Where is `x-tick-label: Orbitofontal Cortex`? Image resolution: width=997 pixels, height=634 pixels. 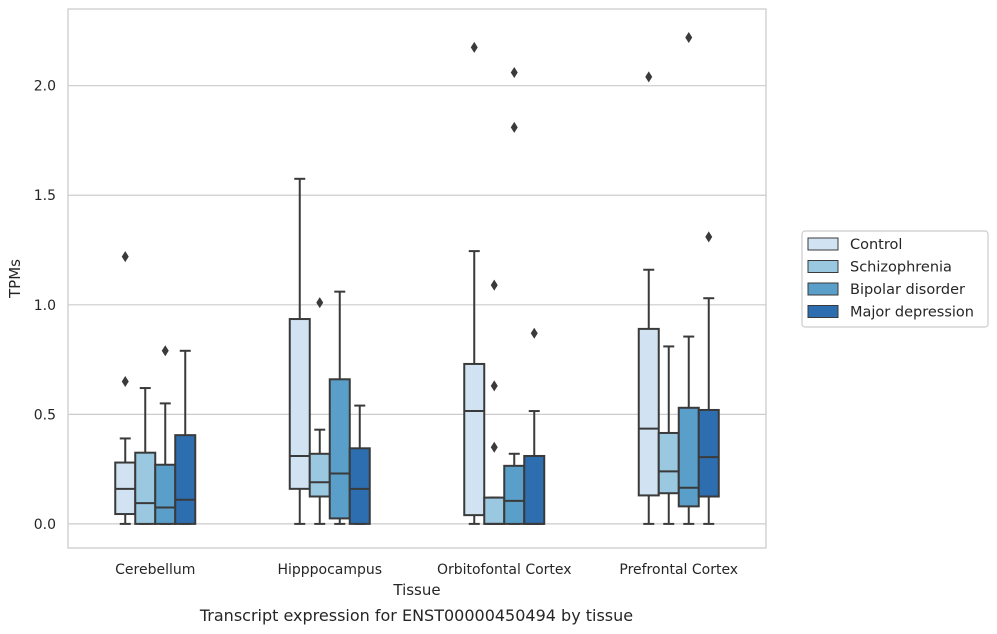 x-tick-label: Orbitofontal Cortex is located at coordinates (504, 570).